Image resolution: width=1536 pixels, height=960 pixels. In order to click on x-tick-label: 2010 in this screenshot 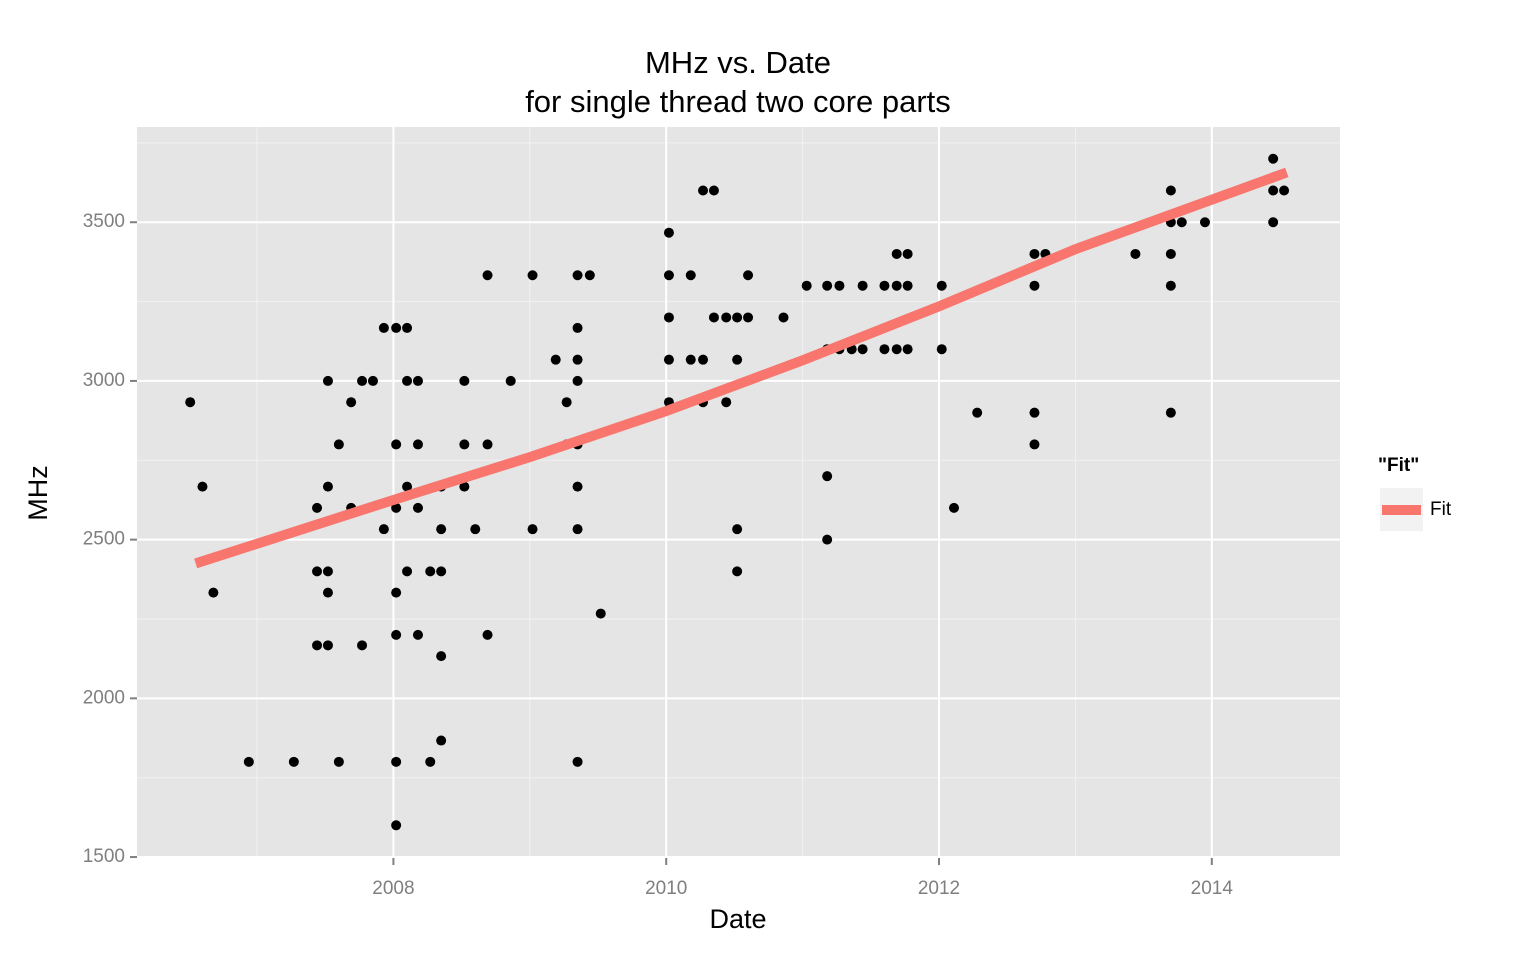, I will do `click(666, 888)`.